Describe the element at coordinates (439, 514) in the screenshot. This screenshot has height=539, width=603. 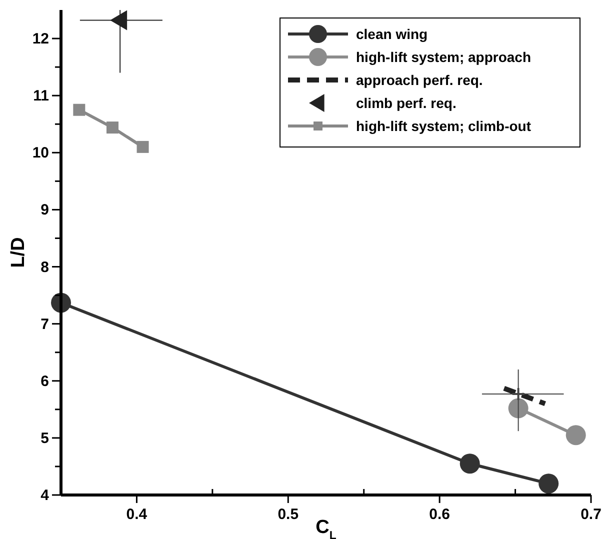
I see `x-tick-label: 0.6` at that location.